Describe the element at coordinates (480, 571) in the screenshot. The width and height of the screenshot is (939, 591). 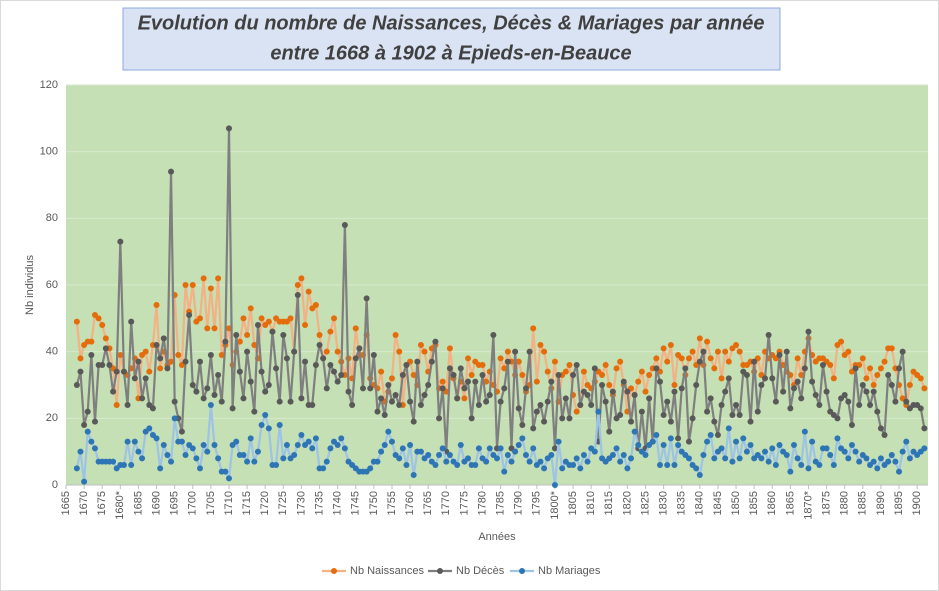
I see `legend-label: Nb Décès` at that location.